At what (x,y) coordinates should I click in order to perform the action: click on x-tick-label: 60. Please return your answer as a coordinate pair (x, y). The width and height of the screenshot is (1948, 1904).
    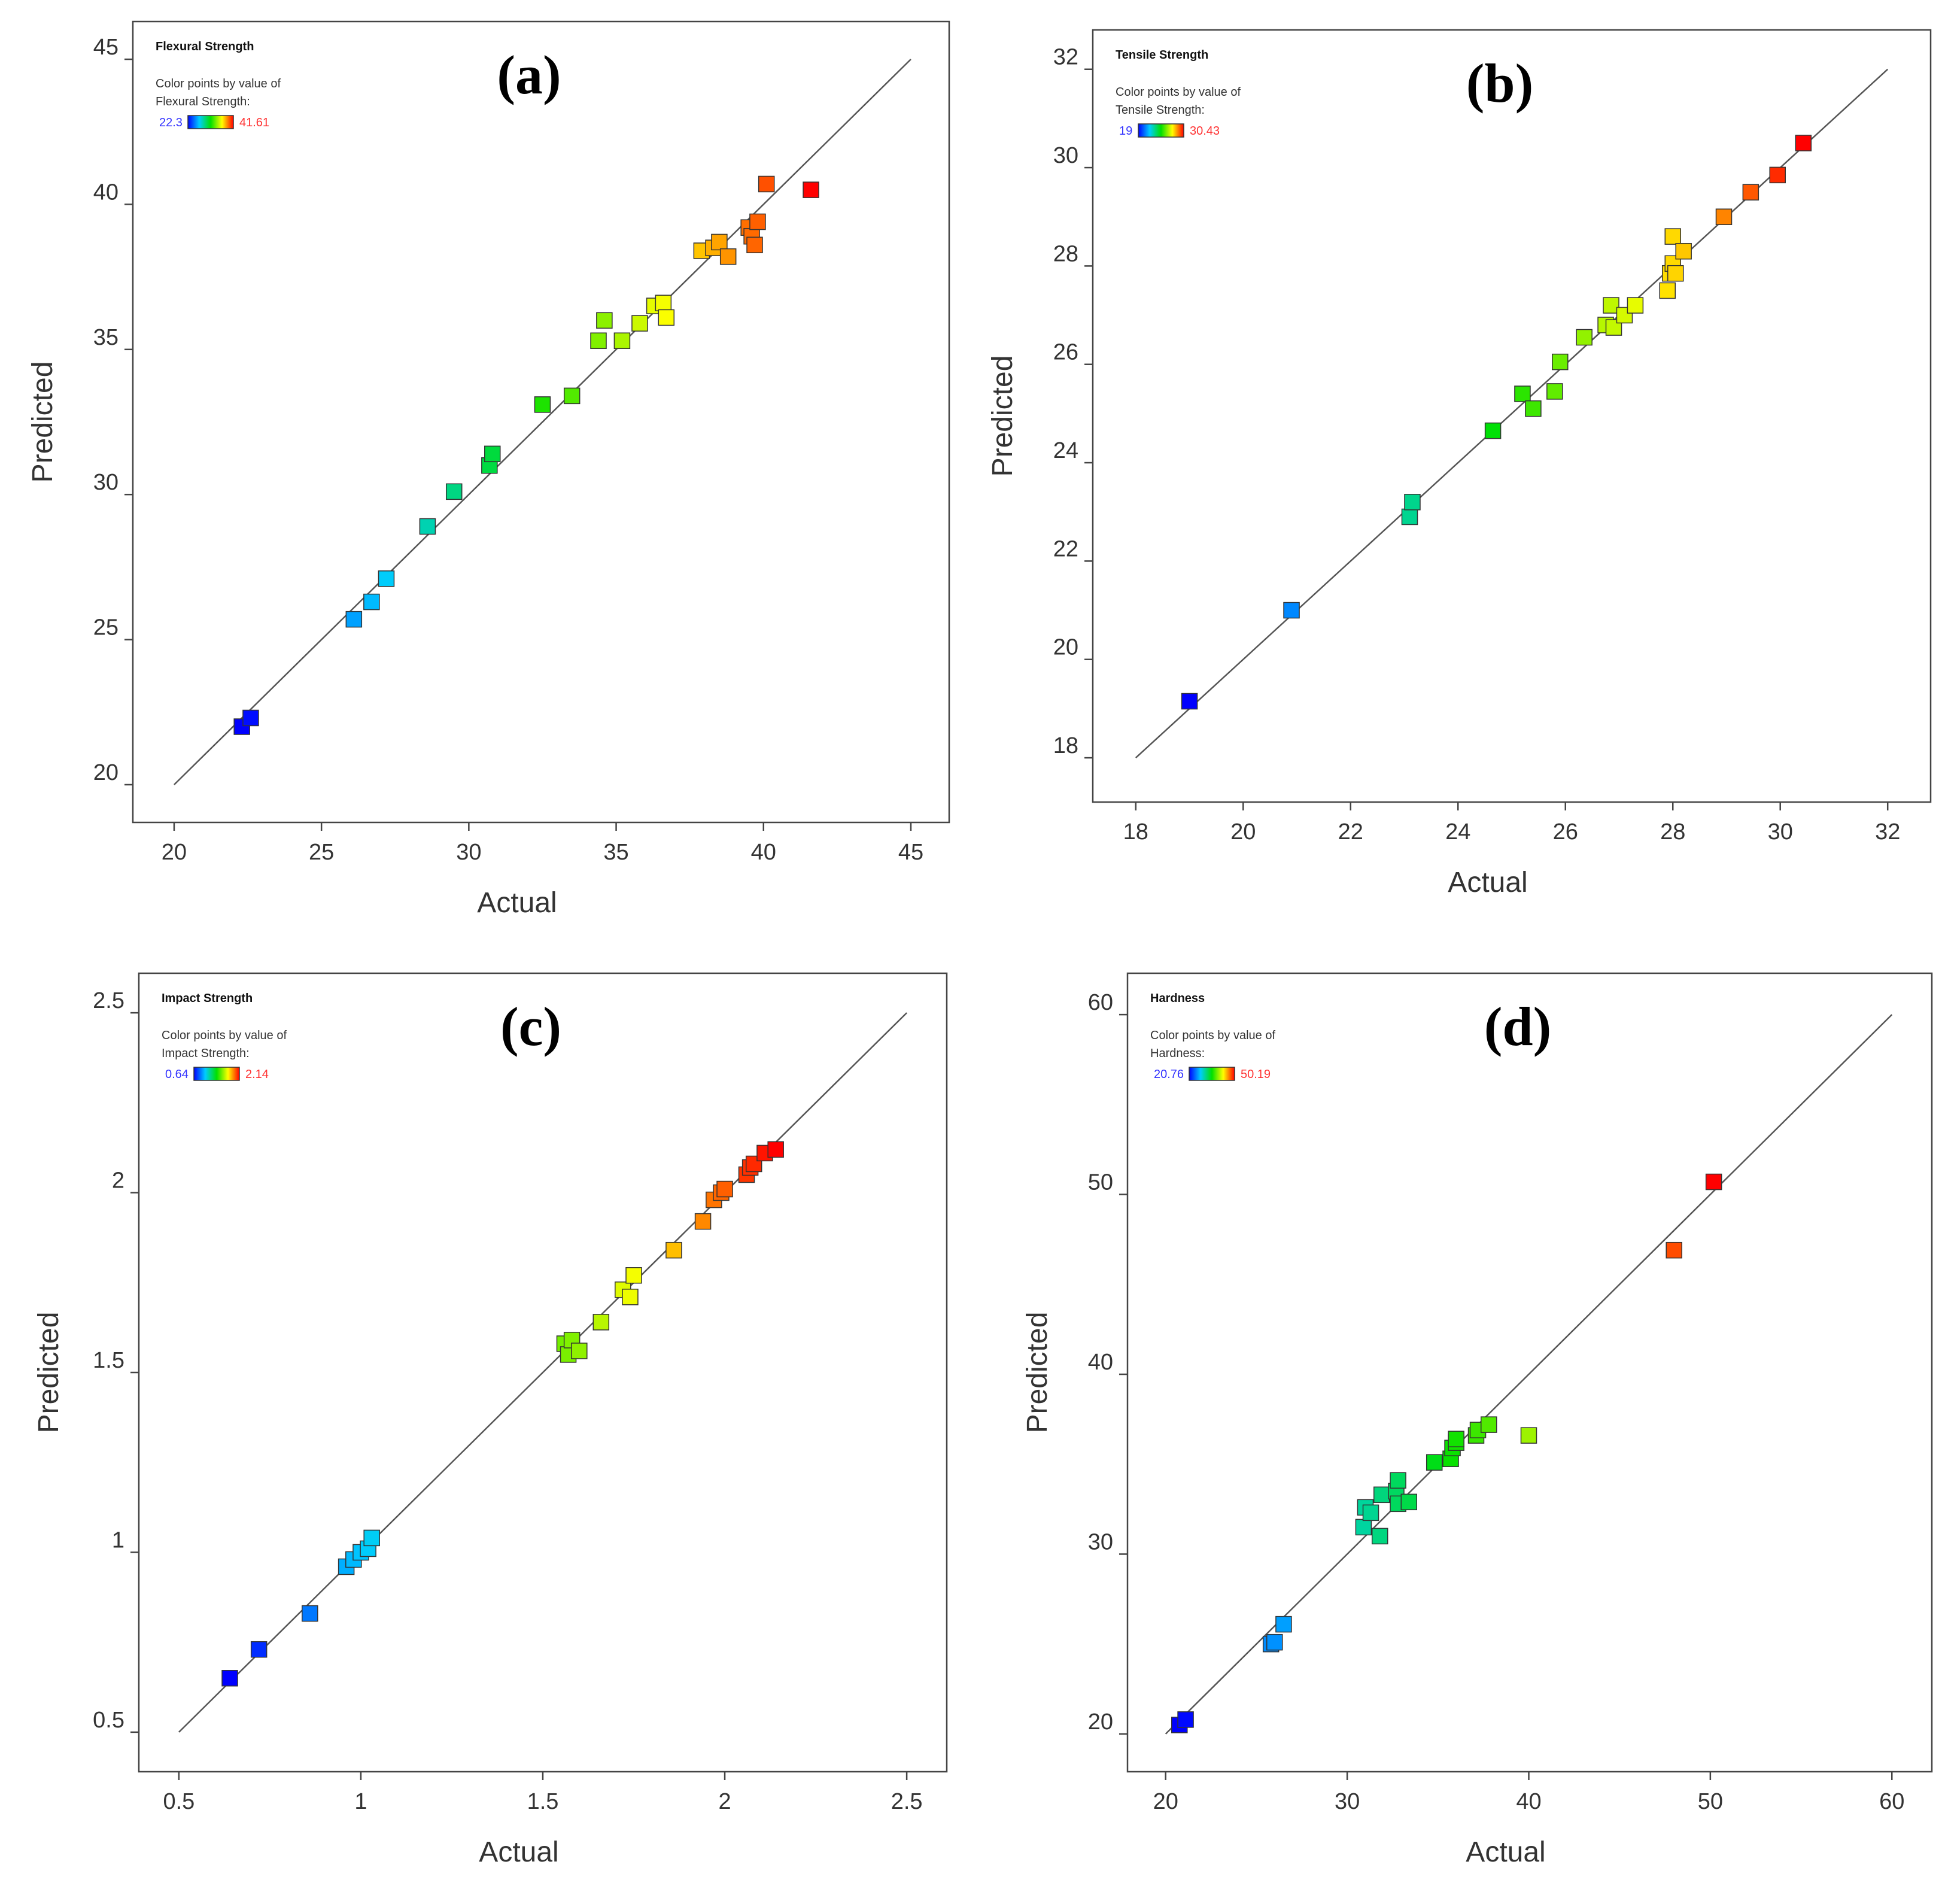
    Looking at the image, I should click on (1891, 1802).